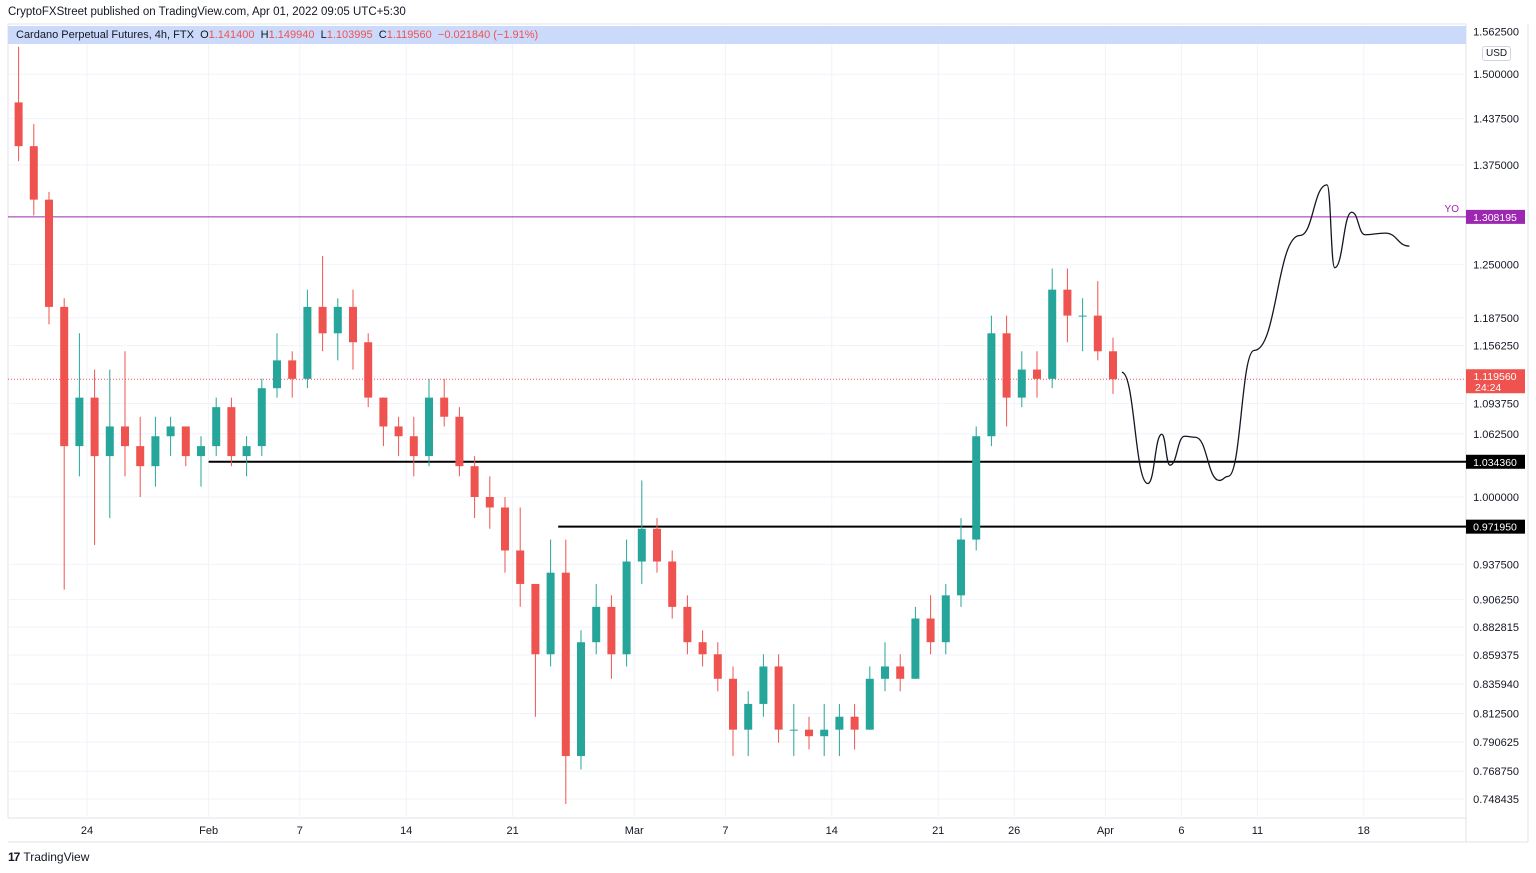  I want to click on y-tick-label: 1.562500, so click(1496, 33).